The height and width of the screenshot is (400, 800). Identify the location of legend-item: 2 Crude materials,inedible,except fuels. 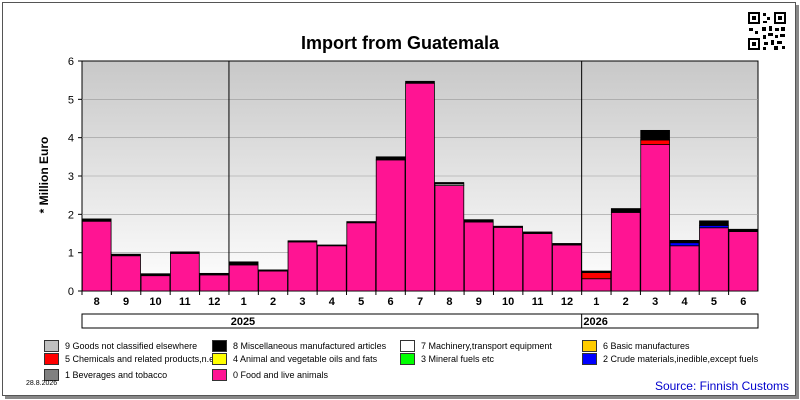
(670, 359).